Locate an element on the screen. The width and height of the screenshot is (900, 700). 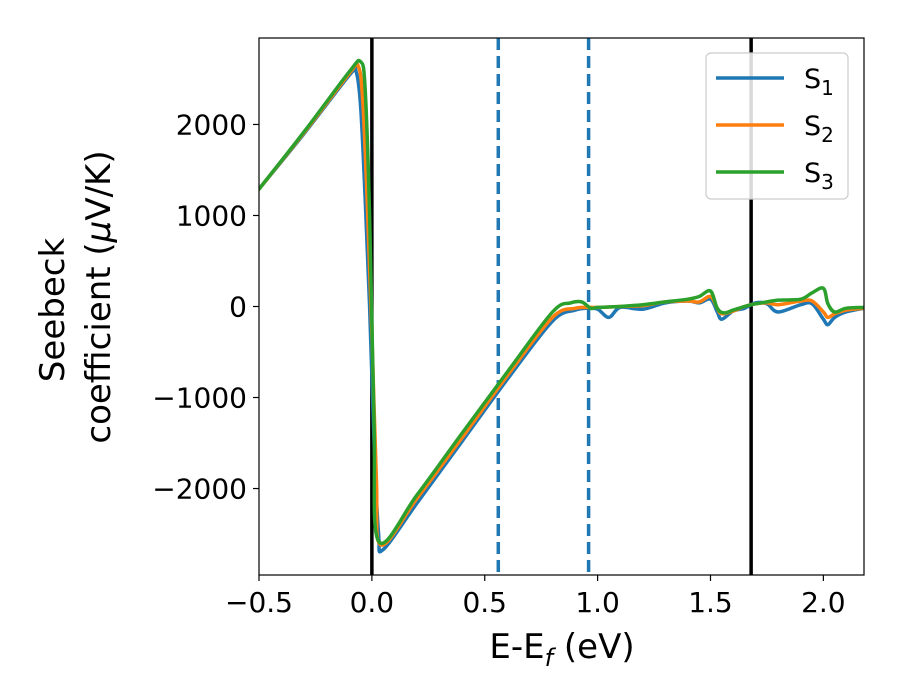
y-tick-label: 0 is located at coordinates (238, 307).